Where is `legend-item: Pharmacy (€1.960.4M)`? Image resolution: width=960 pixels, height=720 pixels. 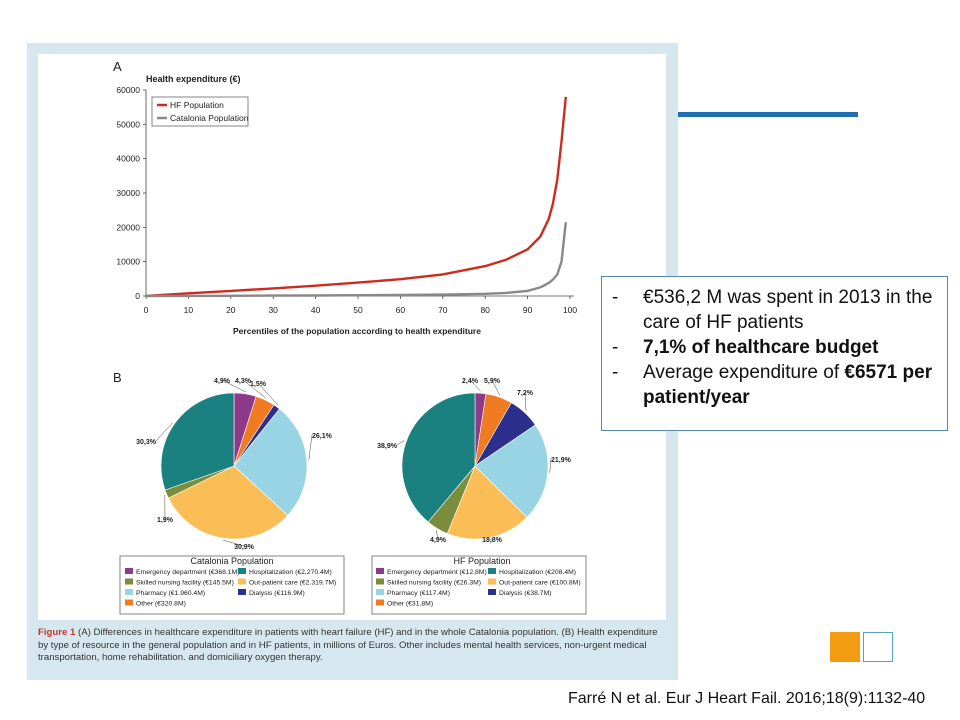
legend-item: Pharmacy (€1.960.4M) is located at coordinates (170, 593).